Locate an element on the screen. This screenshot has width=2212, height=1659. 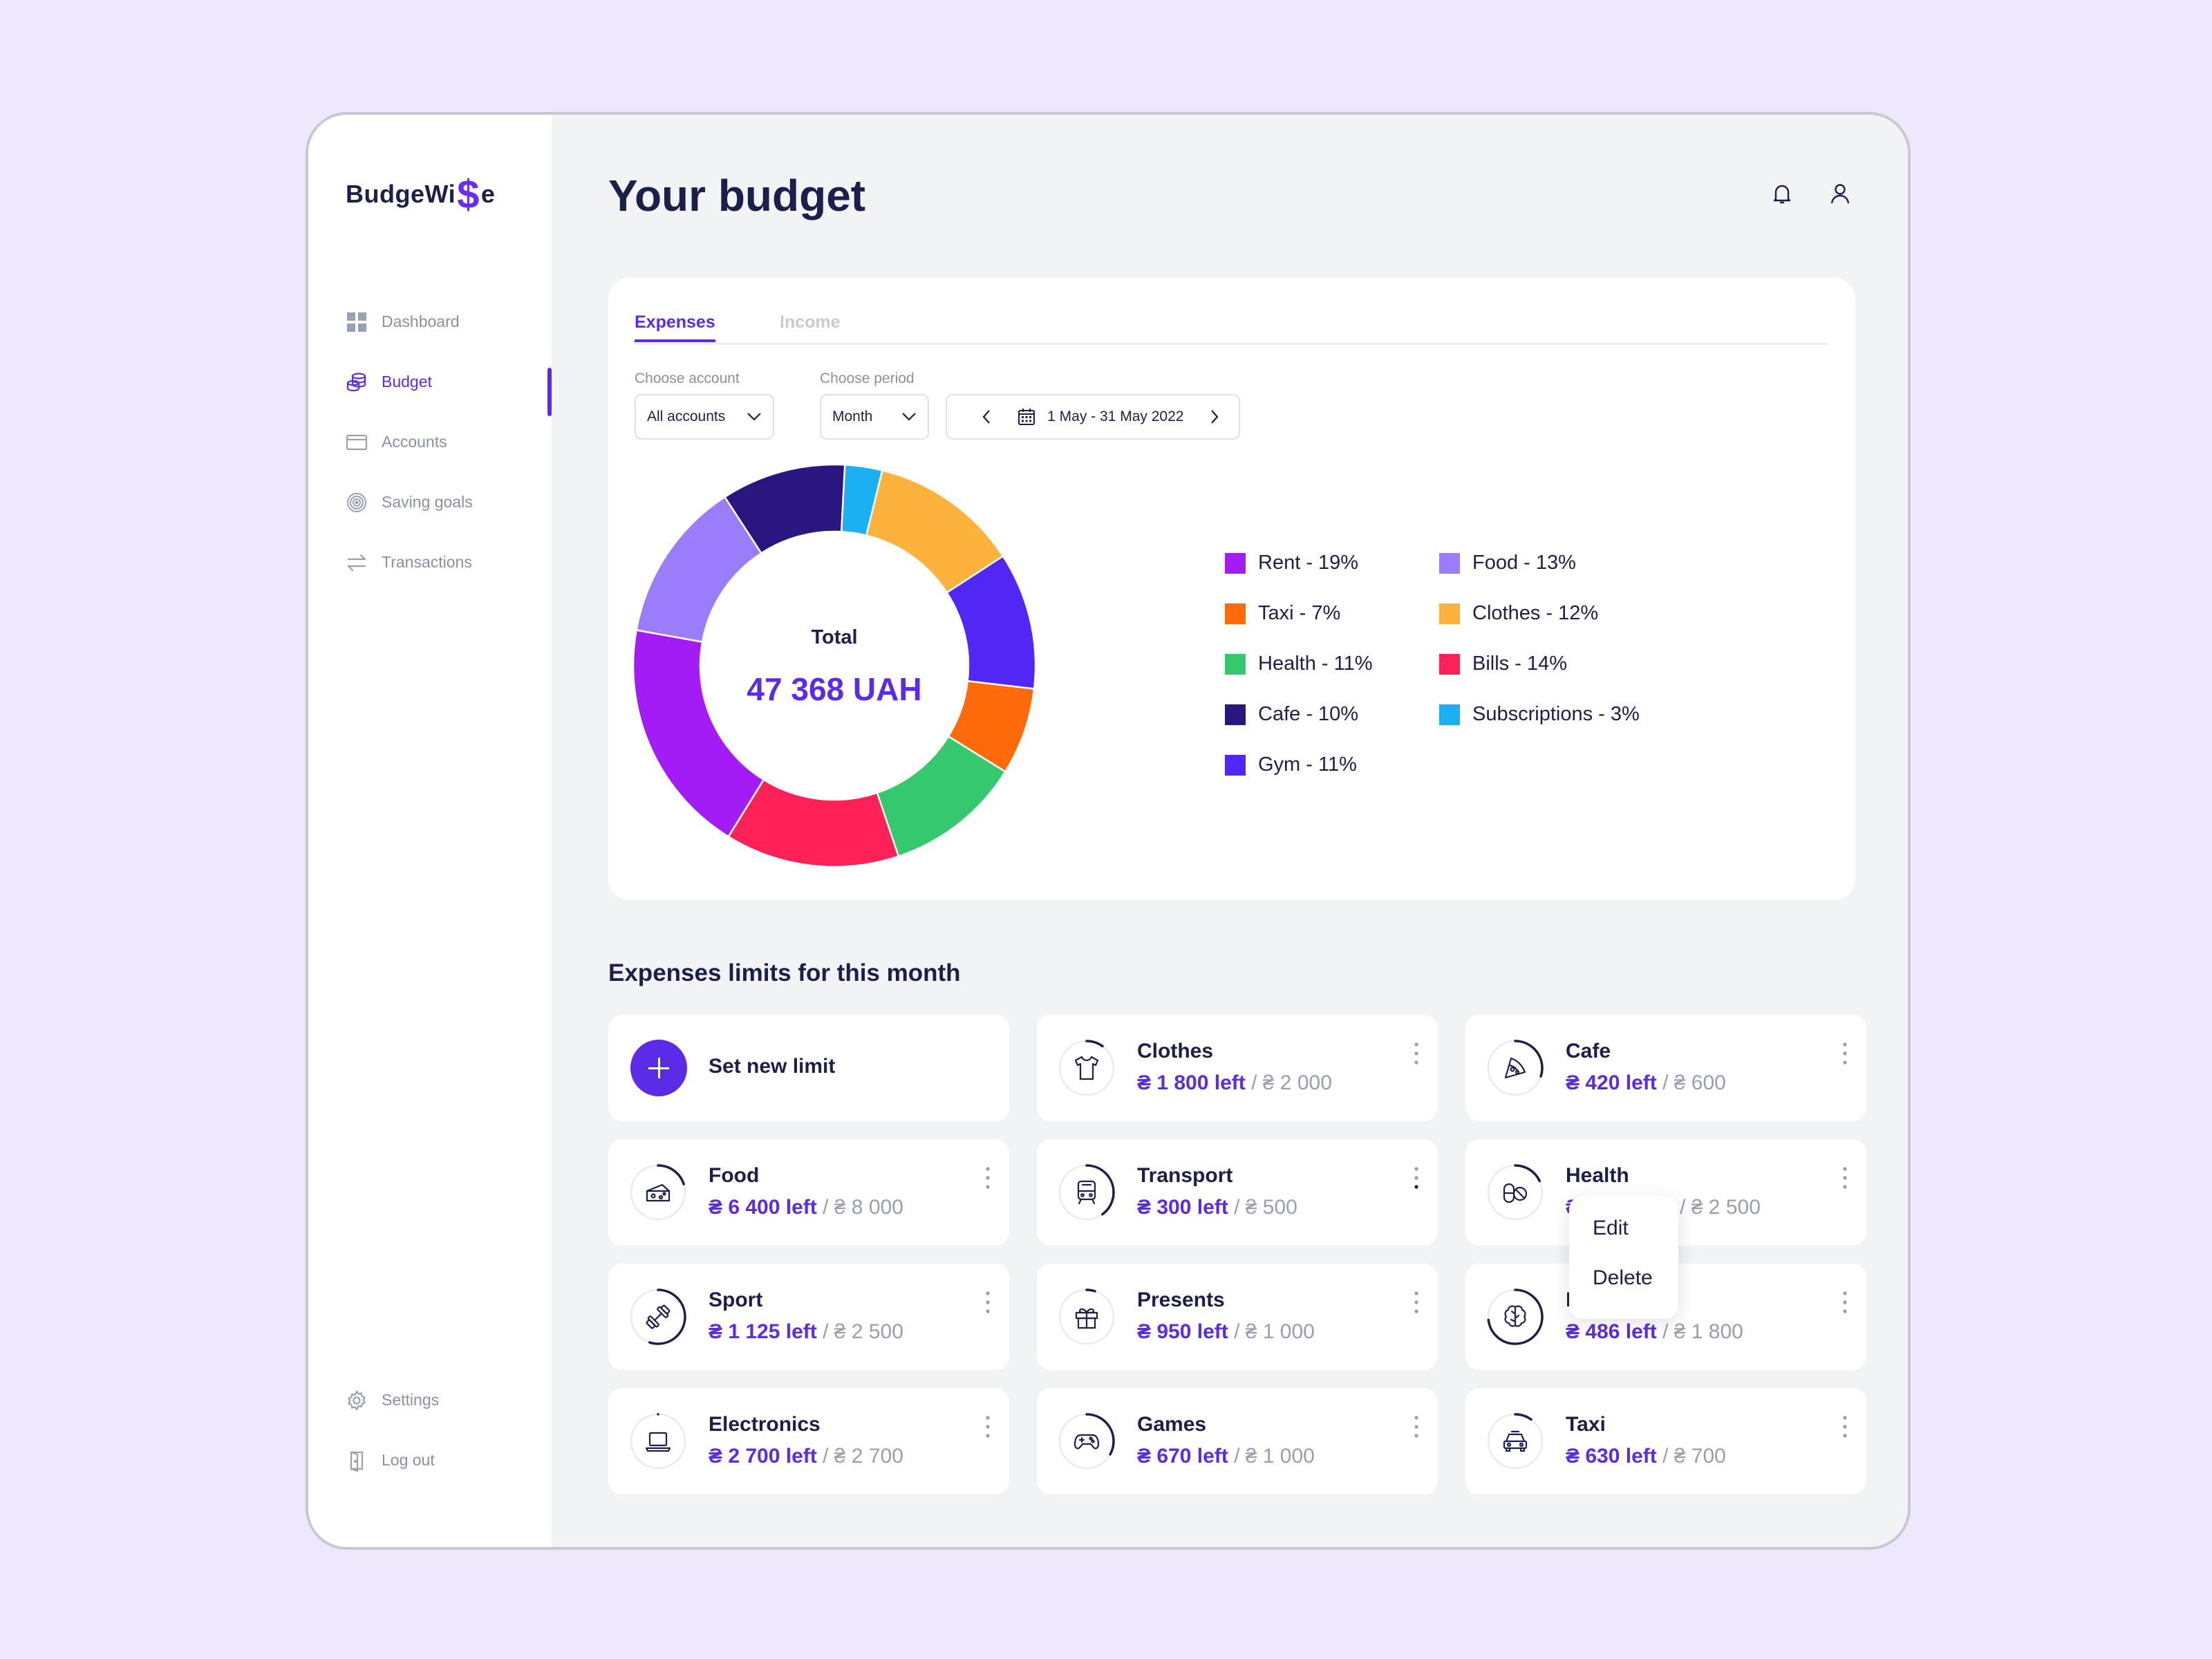
car-icon is located at coordinates (1516, 1441).